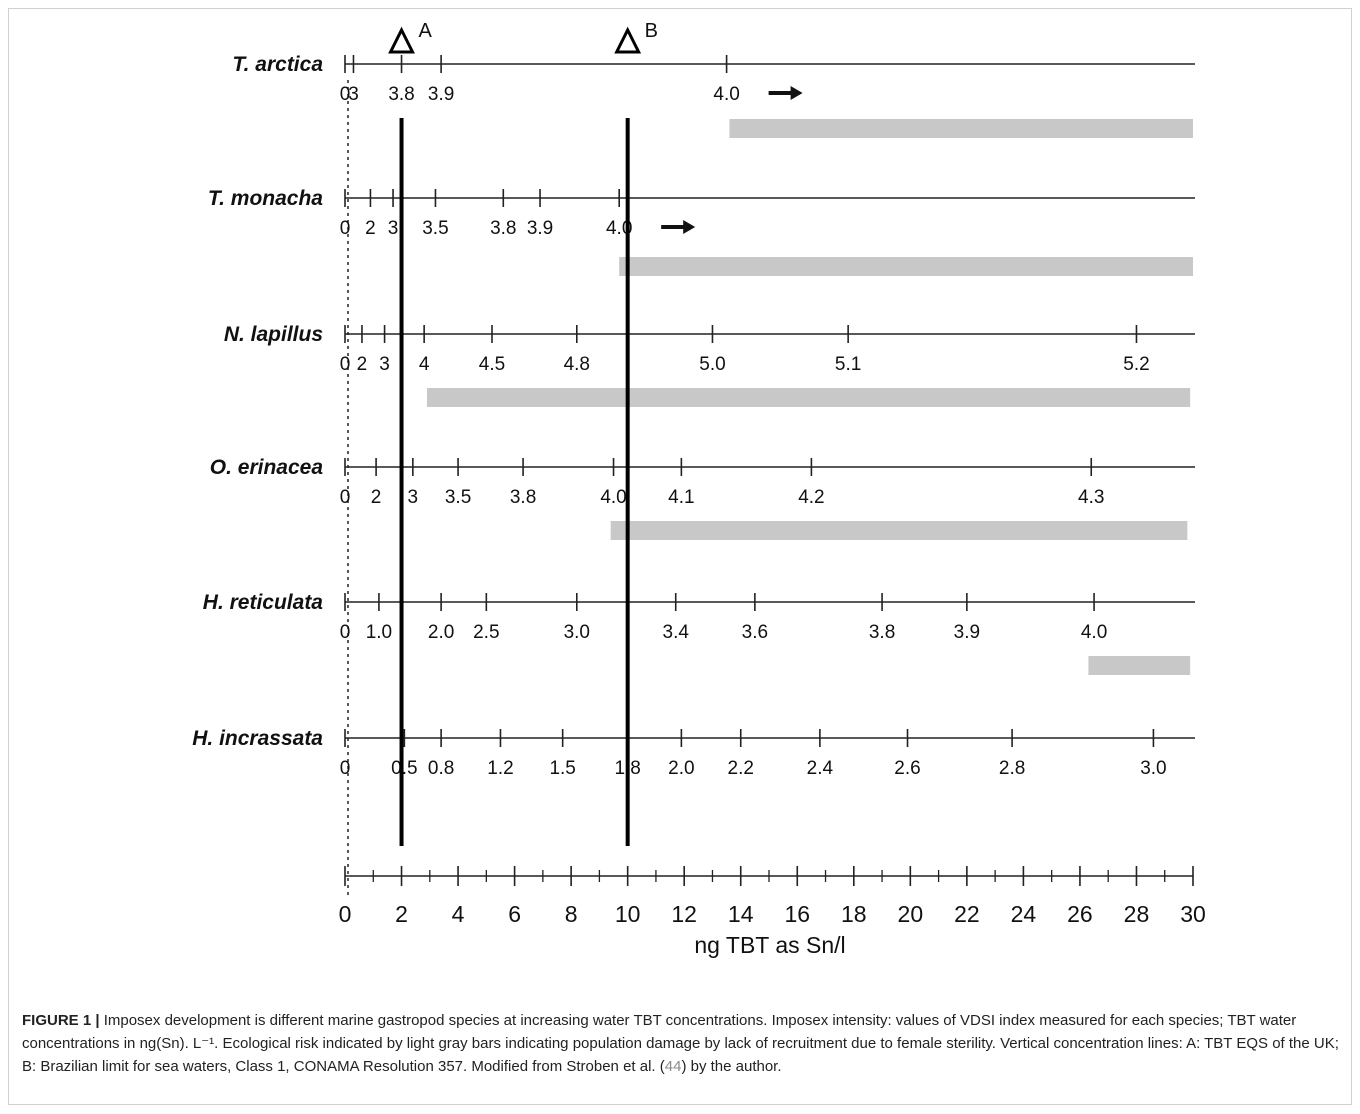 This screenshot has height=1114, width=1360. Describe the element at coordinates (712, 364) in the screenshot. I see `species-tick-label: 5.0` at that location.